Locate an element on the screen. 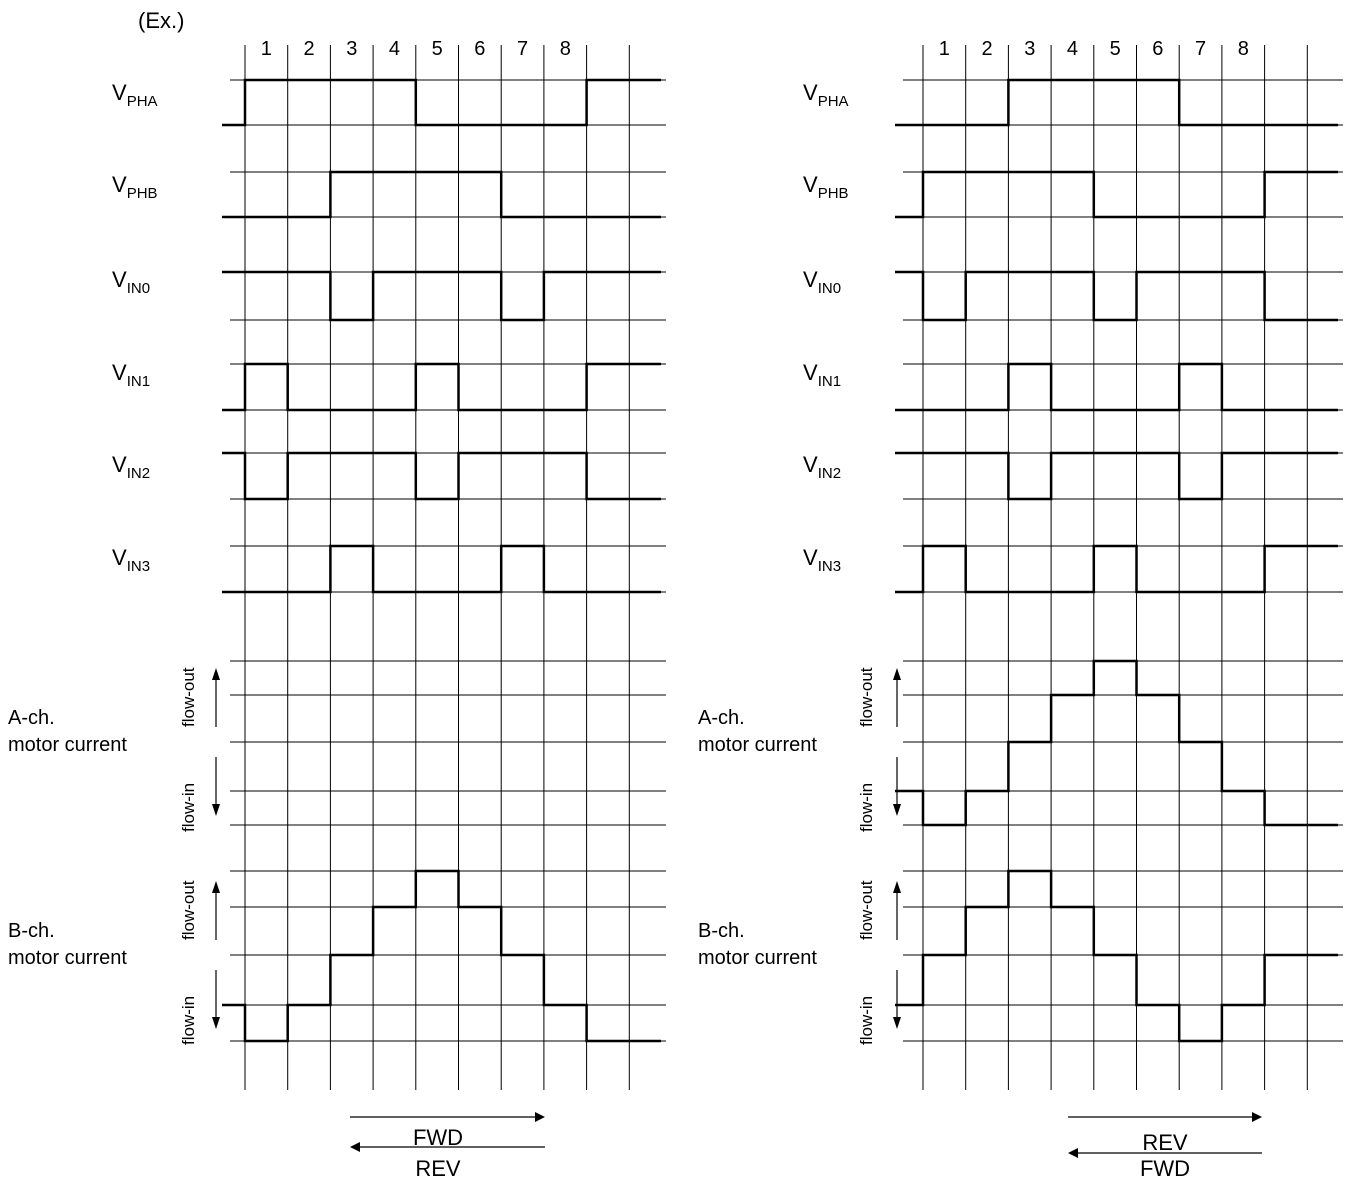 Image resolution: width=1351 pixels, height=1184 pixels. direction-label-bottom: REV is located at coordinates (438, 1168).